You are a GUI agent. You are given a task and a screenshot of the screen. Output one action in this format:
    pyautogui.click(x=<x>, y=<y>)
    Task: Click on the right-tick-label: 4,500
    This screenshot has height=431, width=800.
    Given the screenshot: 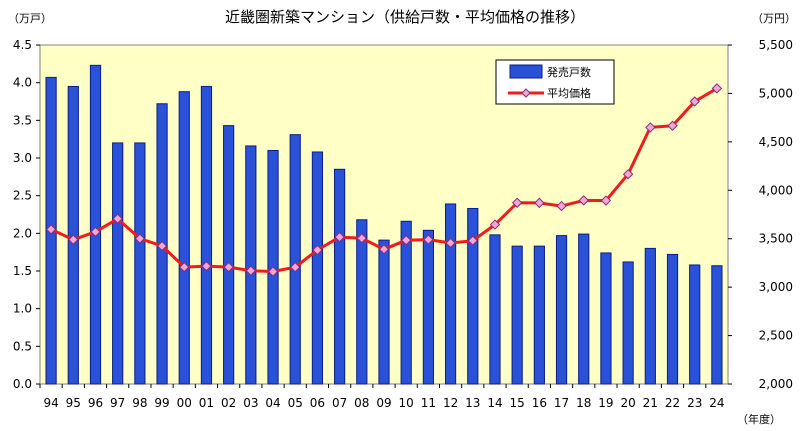 What is the action you would take?
    pyautogui.click(x=776, y=142)
    